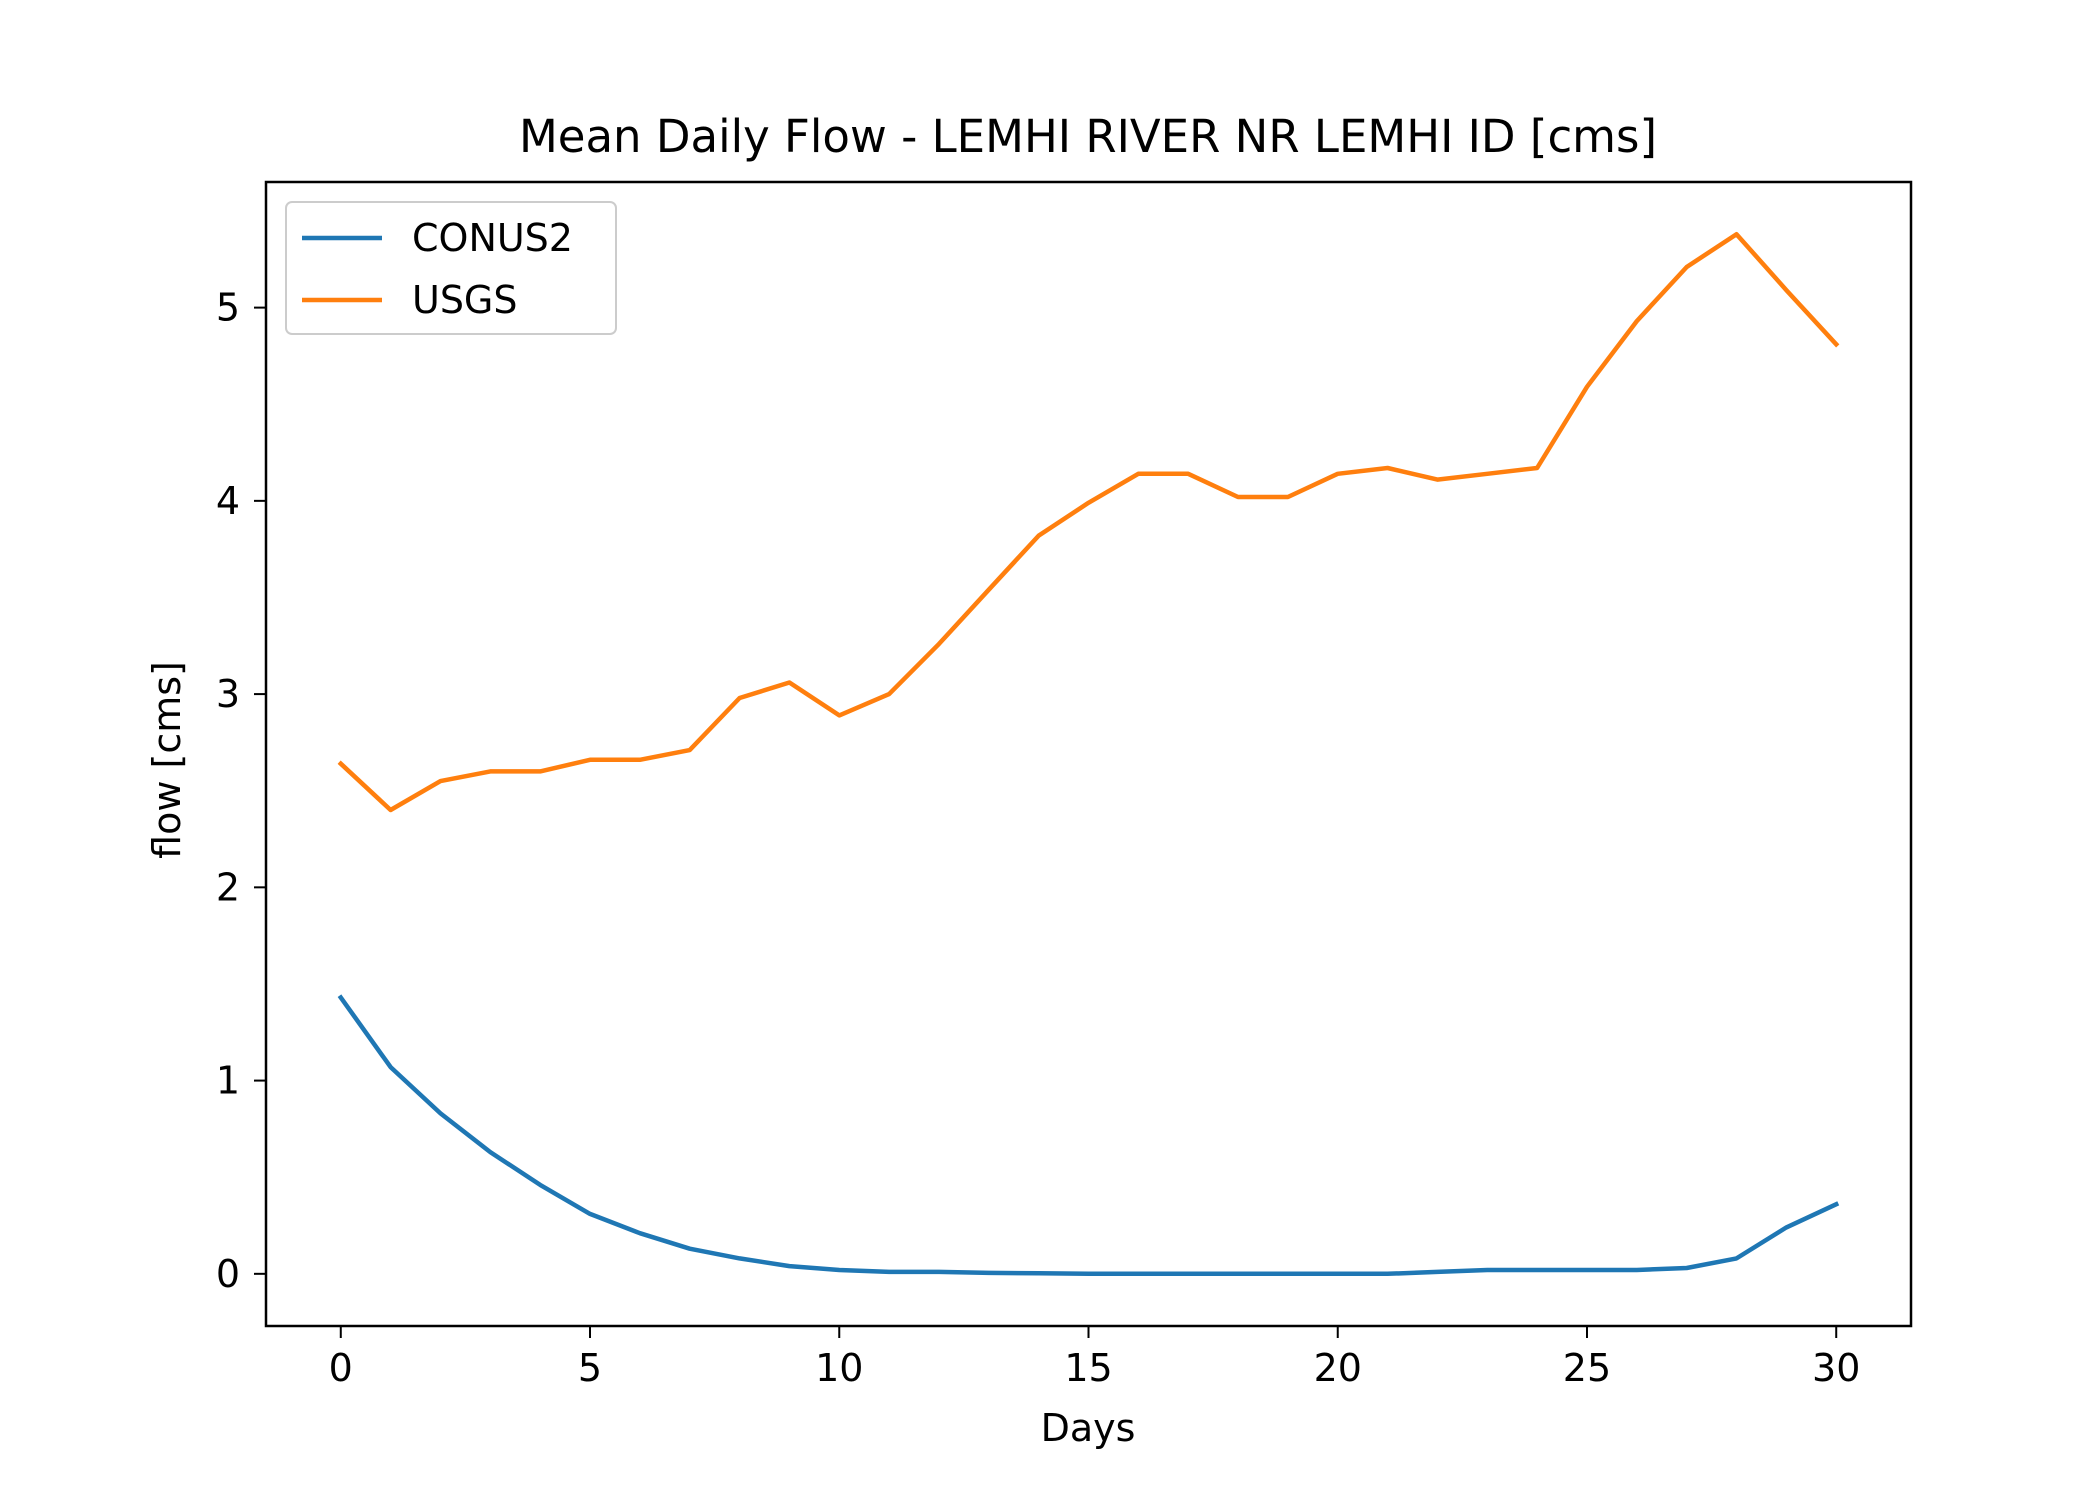 This screenshot has height=1500, width=2100. What do you see at coordinates (1587, 1368) in the screenshot?
I see `x-tick-label: 25` at bounding box center [1587, 1368].